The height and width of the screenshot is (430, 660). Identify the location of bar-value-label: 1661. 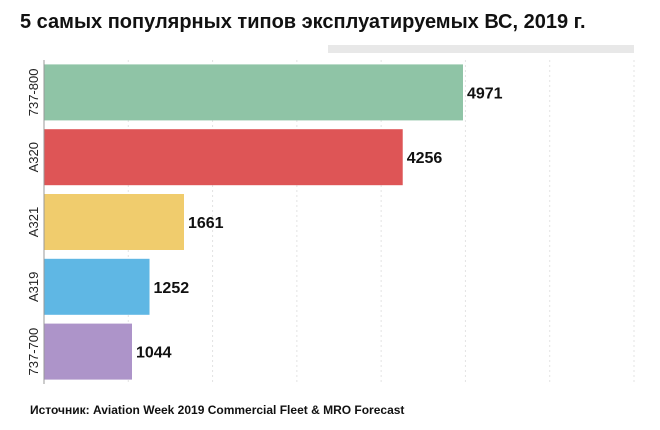
(206, 223).